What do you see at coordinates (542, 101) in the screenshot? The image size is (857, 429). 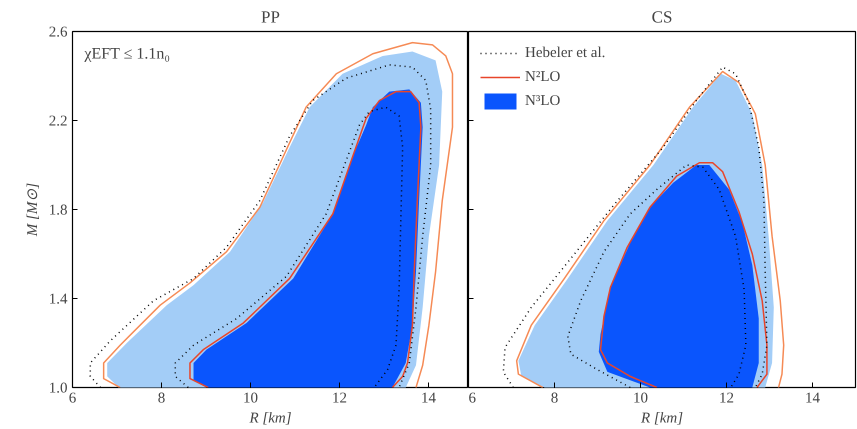 I see `legend-label: N³LO` at bounding box center [542, 101].